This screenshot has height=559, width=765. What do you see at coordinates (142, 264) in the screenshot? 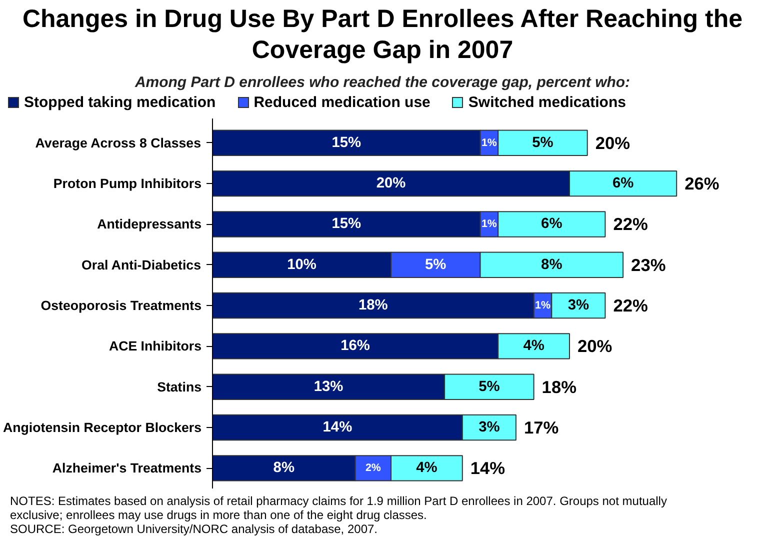
I see `y-tick-label: Oral Anti-Diabetics` at bounding box center [142, 264].